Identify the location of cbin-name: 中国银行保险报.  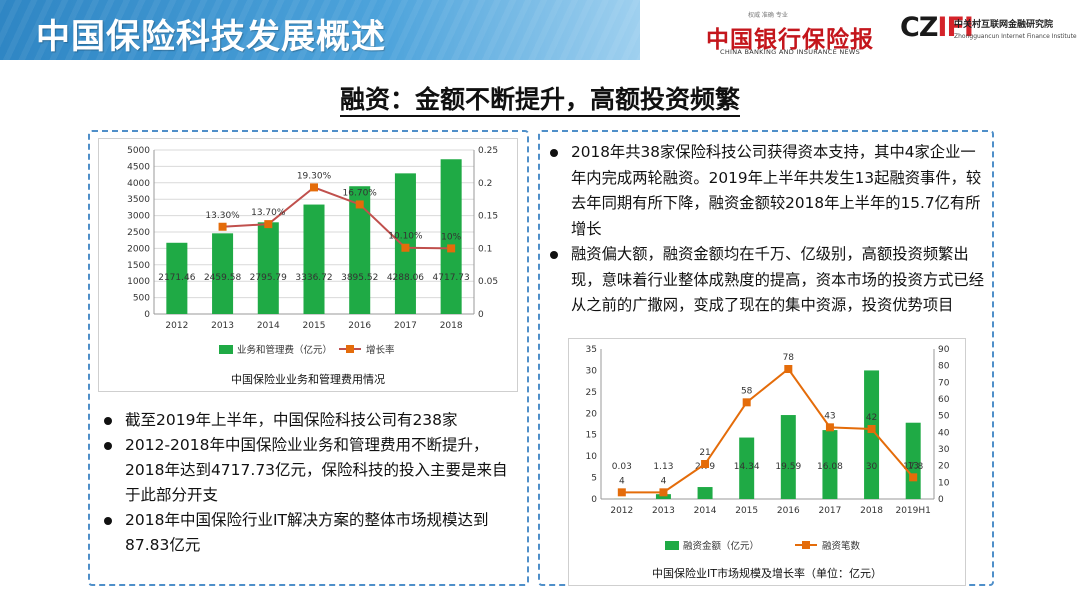
(790, 39).